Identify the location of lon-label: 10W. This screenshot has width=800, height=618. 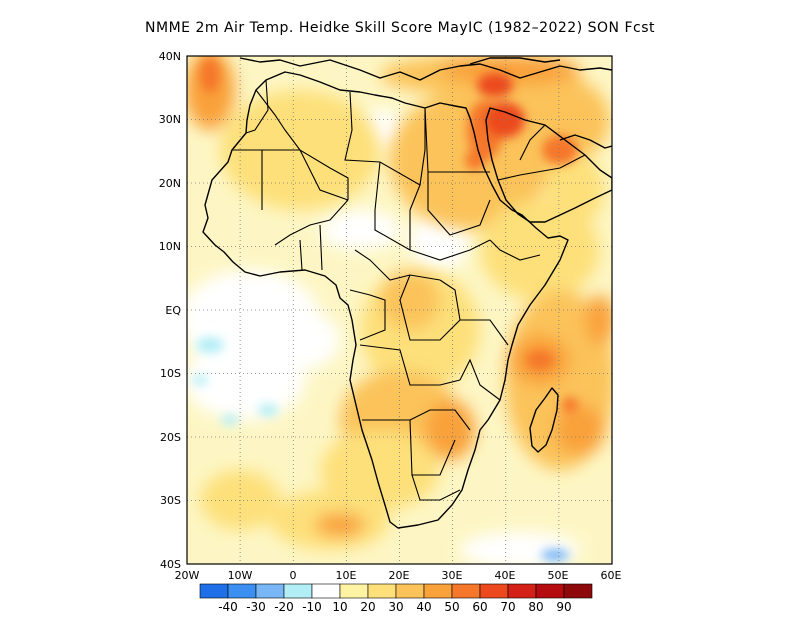
(240, 575).